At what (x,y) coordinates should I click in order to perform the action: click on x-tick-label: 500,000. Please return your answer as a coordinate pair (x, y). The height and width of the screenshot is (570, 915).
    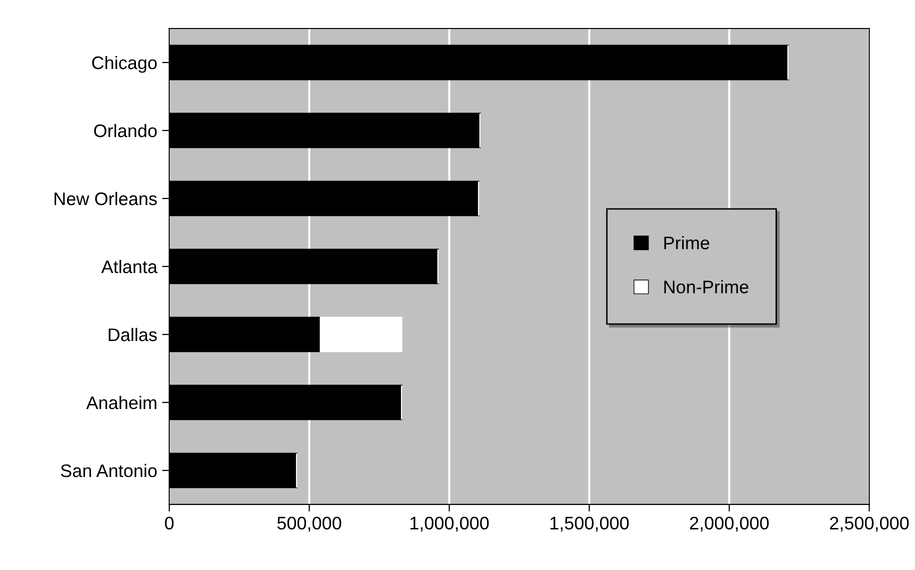
    Looking at the image, I should click on (309, 524).